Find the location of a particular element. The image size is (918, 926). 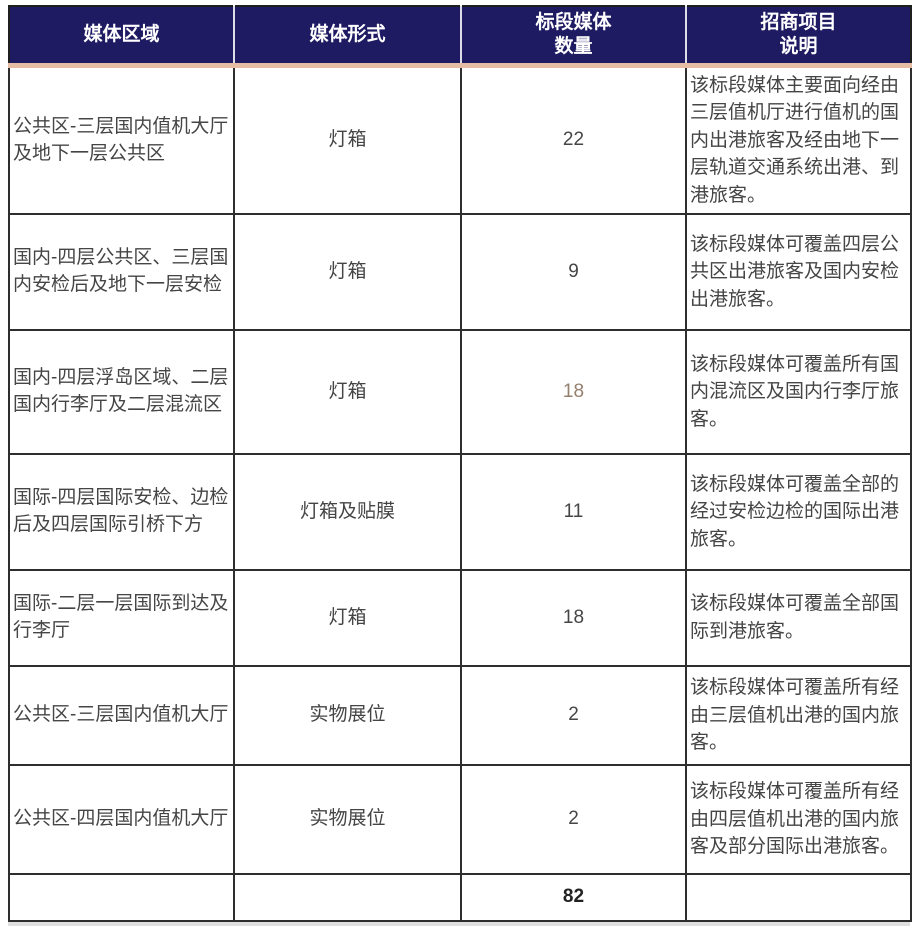

total-row: 82 is located at coordinates (460, 897).